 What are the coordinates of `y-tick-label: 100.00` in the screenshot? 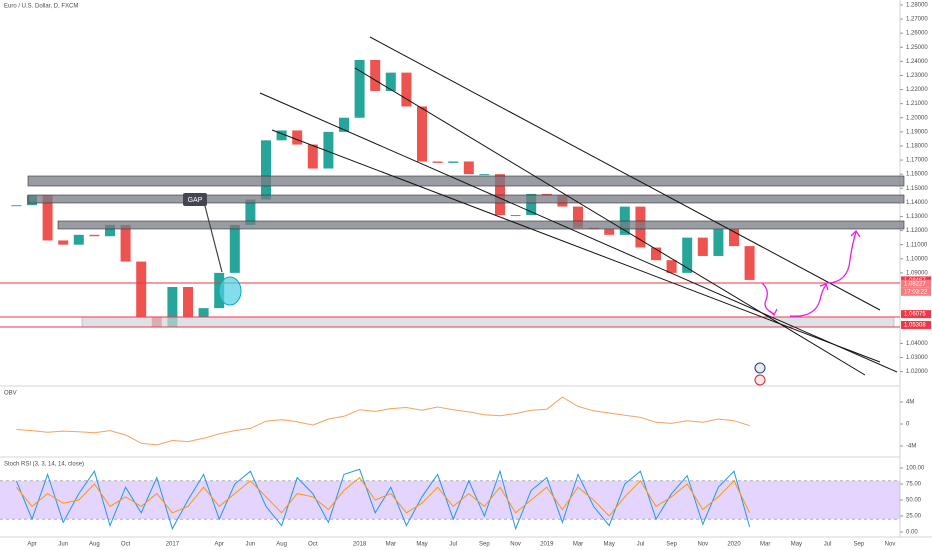 It's located at (915, 469).